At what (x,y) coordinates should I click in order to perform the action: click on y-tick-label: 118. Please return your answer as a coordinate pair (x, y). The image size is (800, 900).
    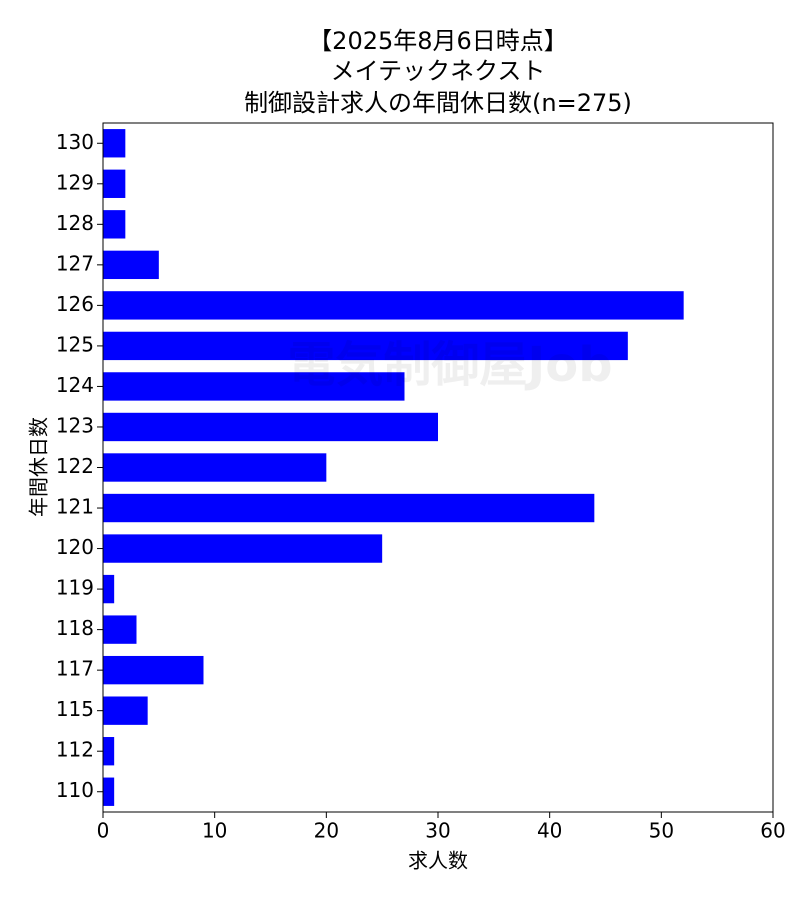
    Looking at the image, I should click on (75, 628).